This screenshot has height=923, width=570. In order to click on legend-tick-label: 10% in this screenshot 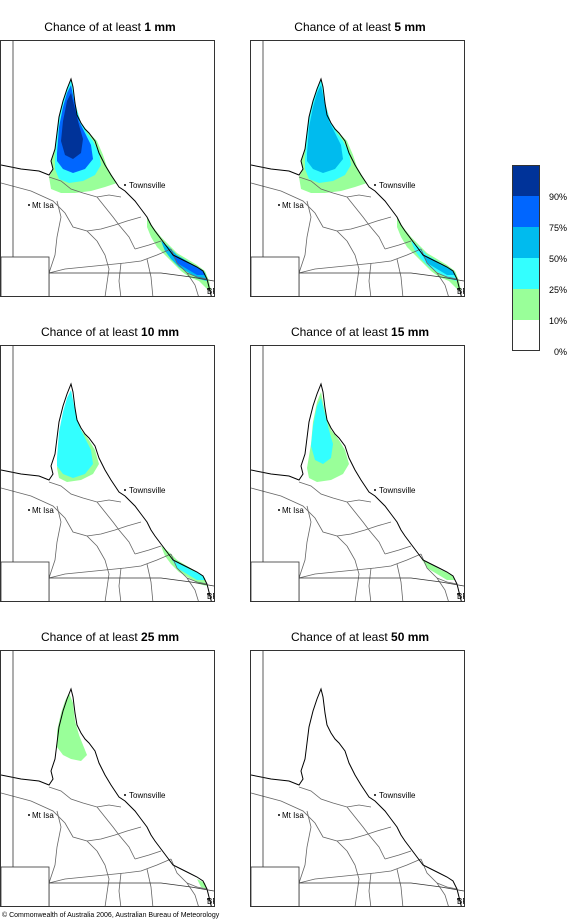, I will do `click(557, 321)`.